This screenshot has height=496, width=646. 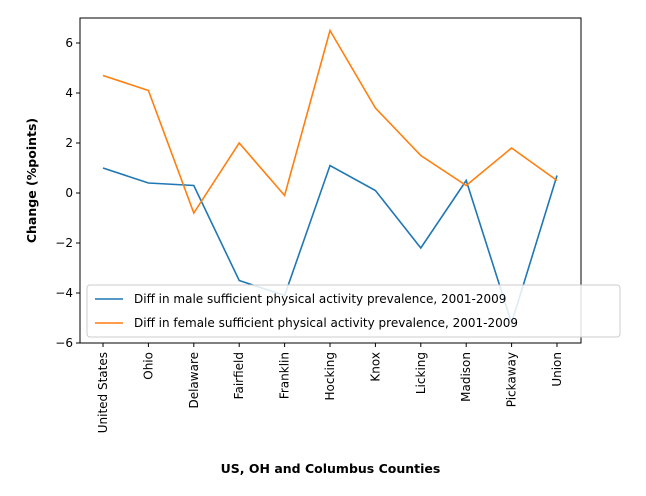 I want to click on x-tick-label: Delaware, so click(x=194, y=380).